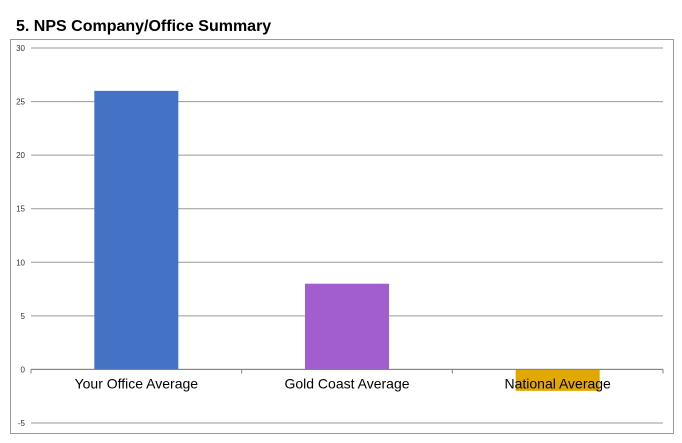 This screenshot has width=682, height=443. What do you see at coordinates (20, 48) in the screenshot?
I see `y-tick-label: 30` at bounding box center [20, 48].